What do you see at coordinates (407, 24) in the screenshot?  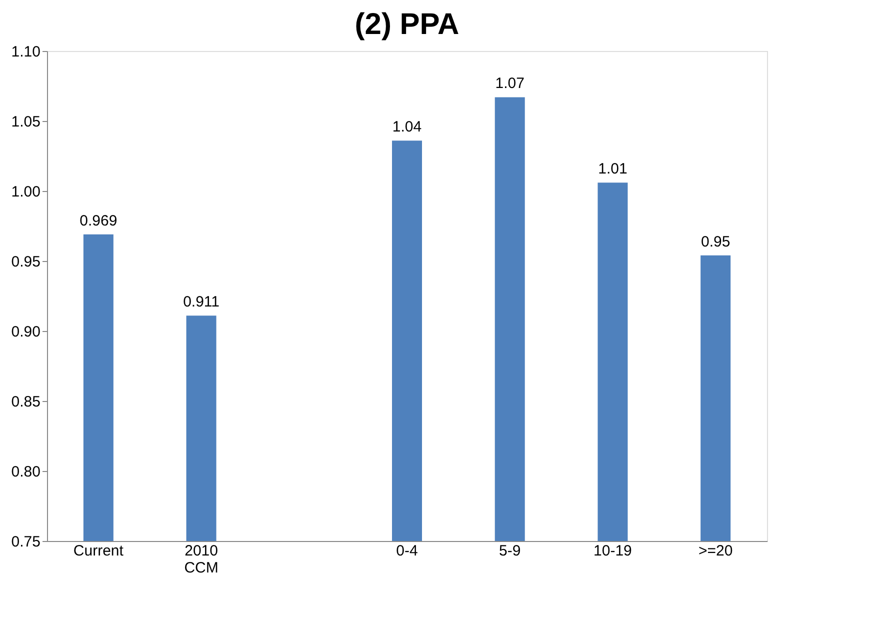 I see `chart-title: (2) PPA` at bounding box center [407, 24].